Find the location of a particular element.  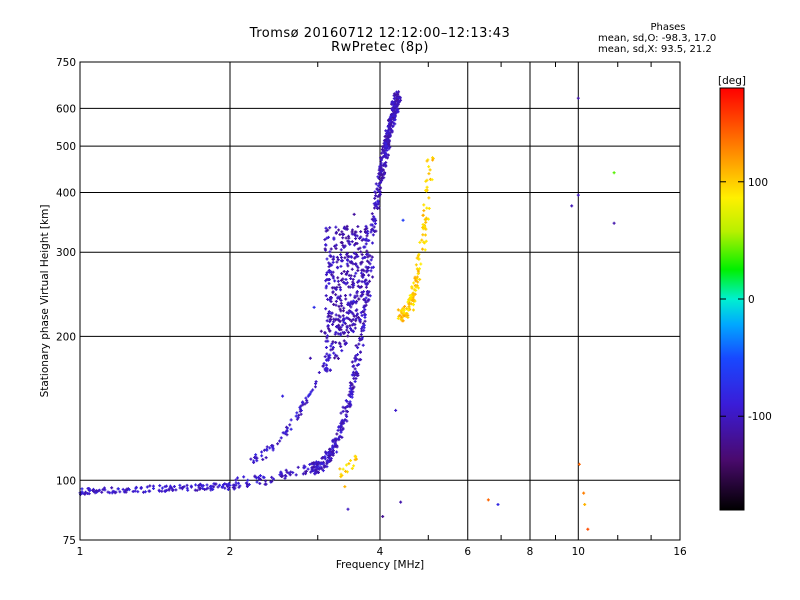

y-tick-label: 600 is located at coordinates (66, 109).